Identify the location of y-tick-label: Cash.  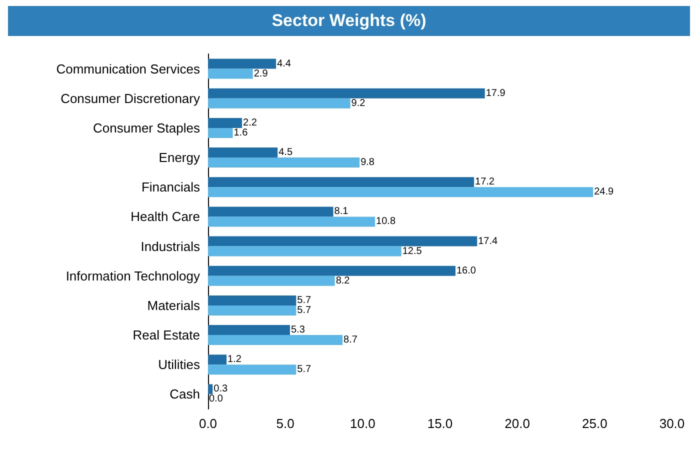
(185, 394).